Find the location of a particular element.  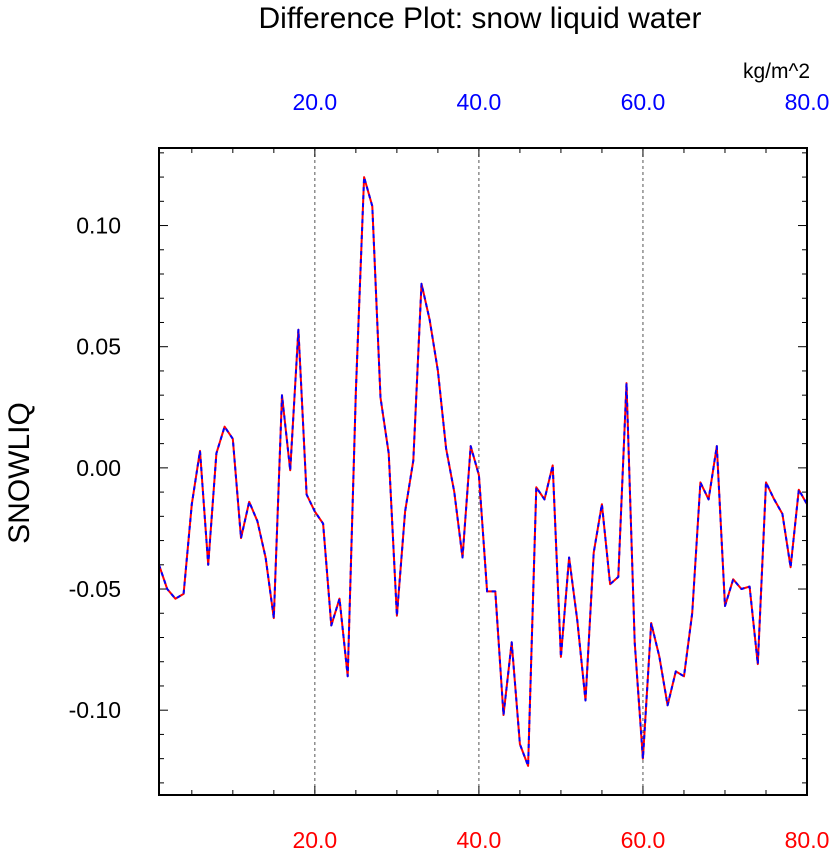

x-tick-label-bottom: 60.0 is located at coordinates (643, 840).